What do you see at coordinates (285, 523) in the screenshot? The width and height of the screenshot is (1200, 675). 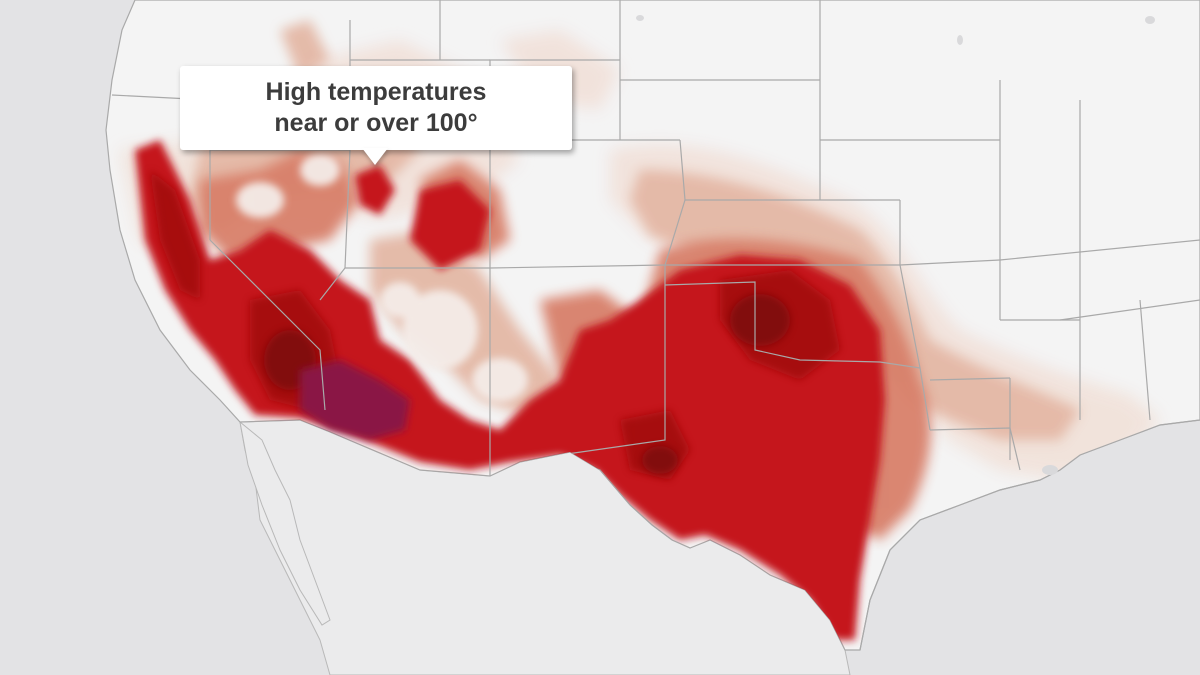 I see `baja-california` at bounding box center [285, 523].